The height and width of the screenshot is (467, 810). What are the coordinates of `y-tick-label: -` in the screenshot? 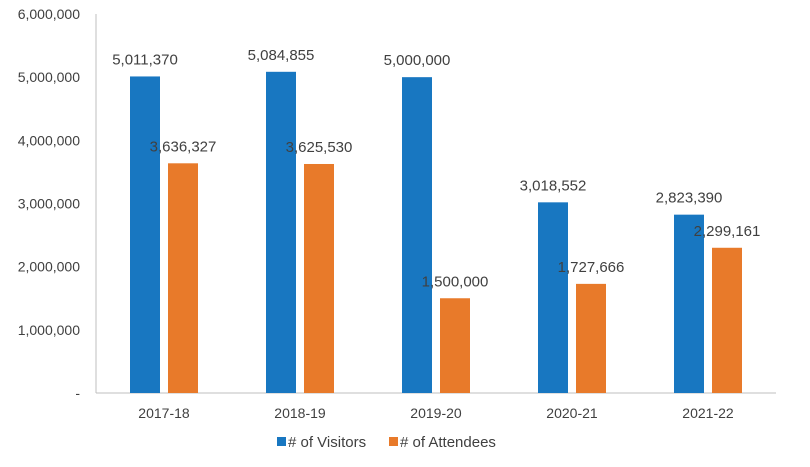 It's located at (77, 393).